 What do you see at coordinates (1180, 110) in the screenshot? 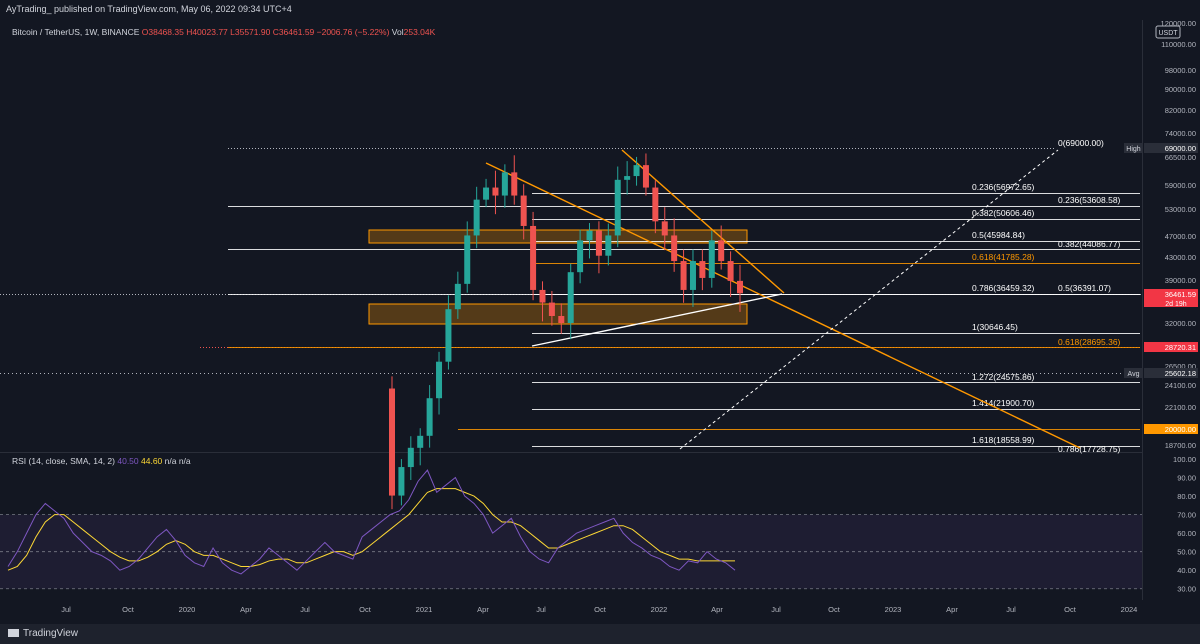
I see `price-tick: 82000.00` at bounding box center [1180, 110].